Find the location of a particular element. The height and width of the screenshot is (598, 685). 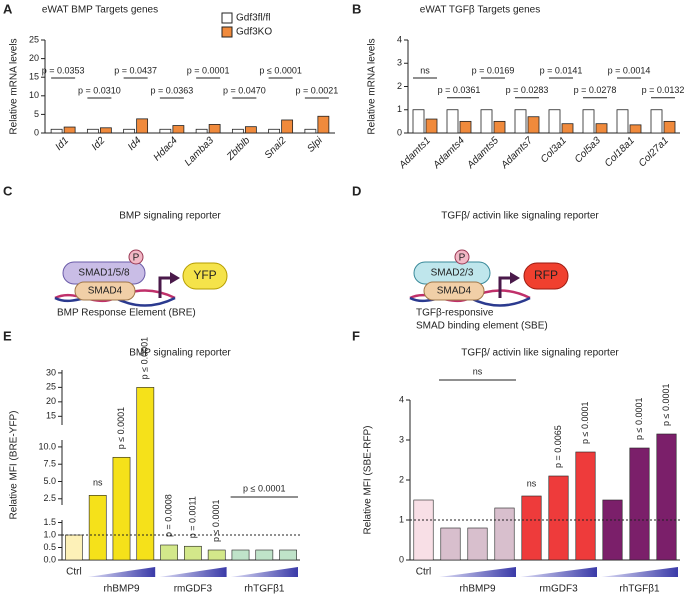

reporter-label: RFP is located at coordinates (546, 275).